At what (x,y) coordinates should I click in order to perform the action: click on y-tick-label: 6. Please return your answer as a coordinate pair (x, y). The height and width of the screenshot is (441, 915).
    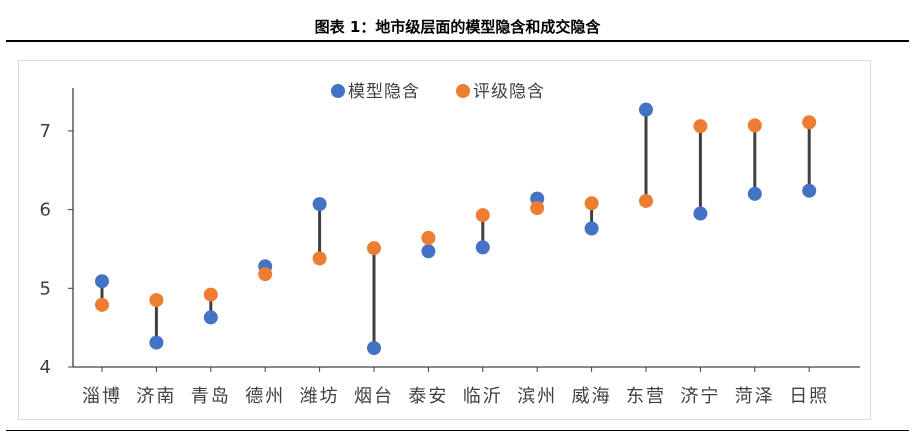
    Looking at the image, I should click on (45, 210).